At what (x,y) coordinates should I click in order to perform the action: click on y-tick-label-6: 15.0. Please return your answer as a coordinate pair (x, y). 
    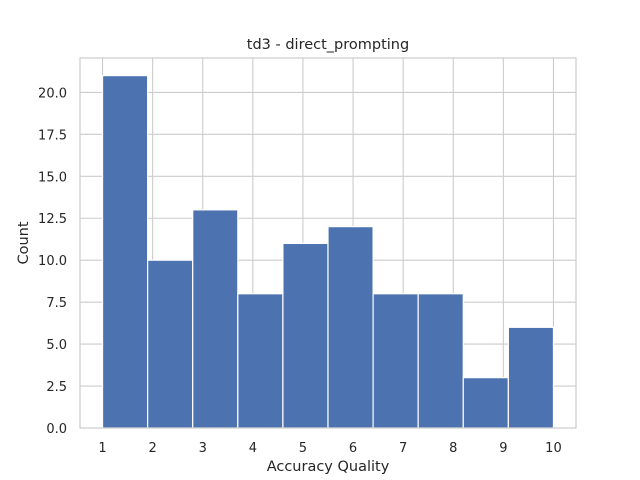
    Looking at the image, I should click on (52, 177).